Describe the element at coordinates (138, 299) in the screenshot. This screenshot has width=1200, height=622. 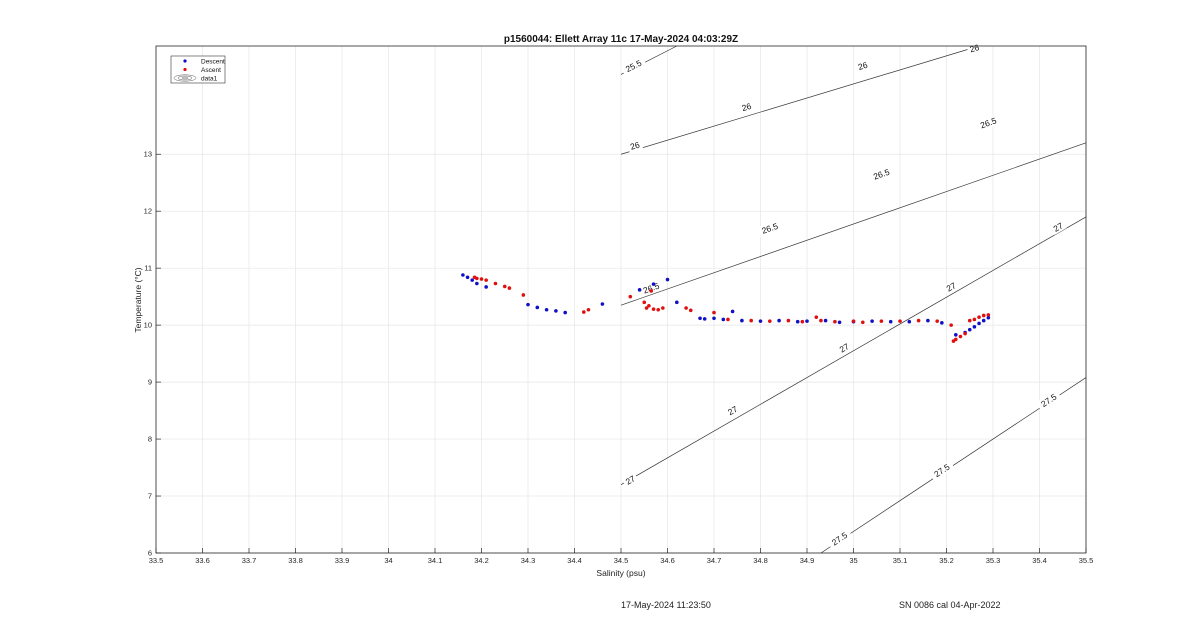
I see `y-axis-label: Temperature (°C)` at that location.